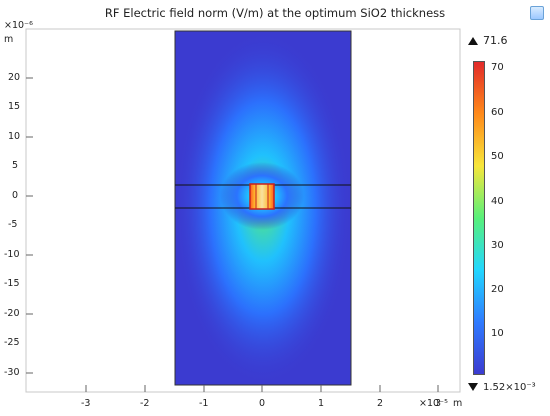 The image size is (550, 416). Describe the element at coordinates (497, 67) in the screenshot. I see `colorbar-tick-label: 70` at that location.